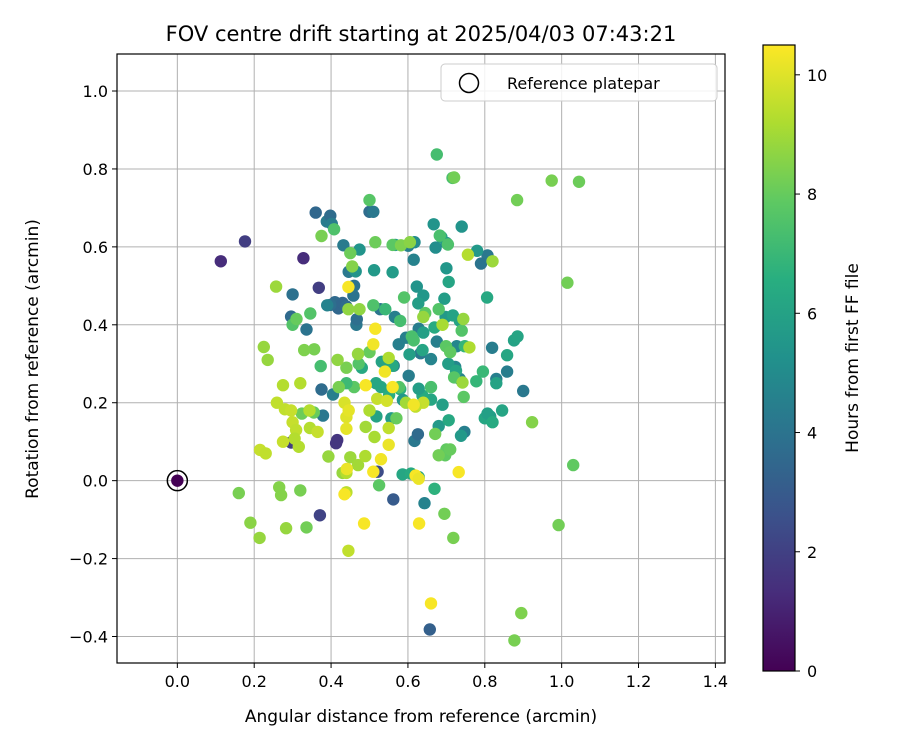 This screenshot has width=900, height=750. I want to click on x-tick-label: 1.4, so click(715, 681).